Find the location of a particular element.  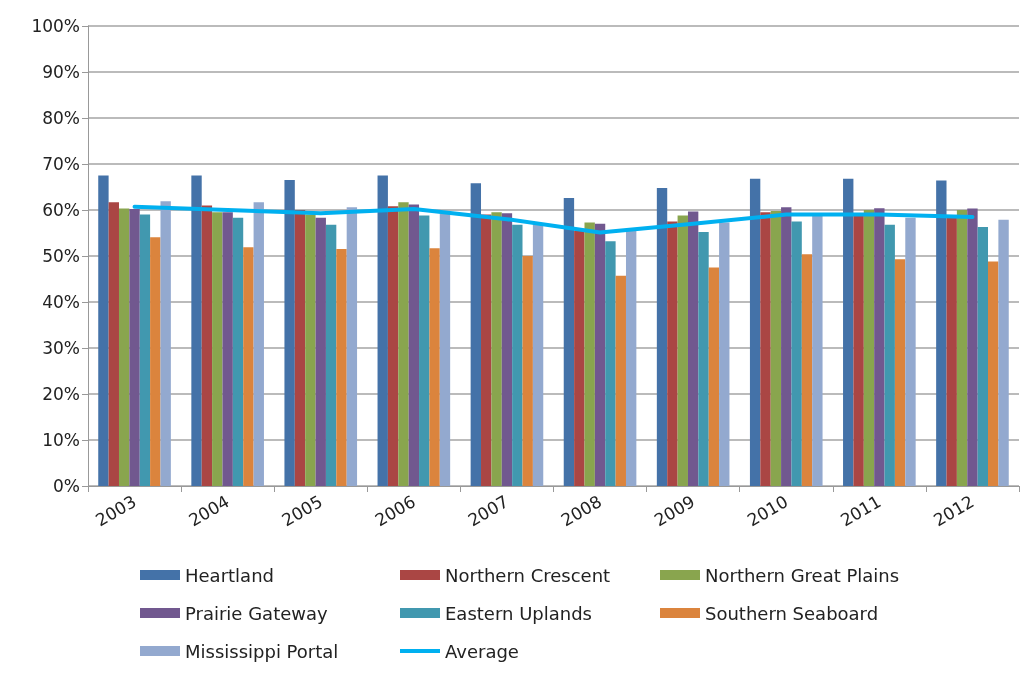

y-tick-label: 90% is located at coordinates (61, 72).